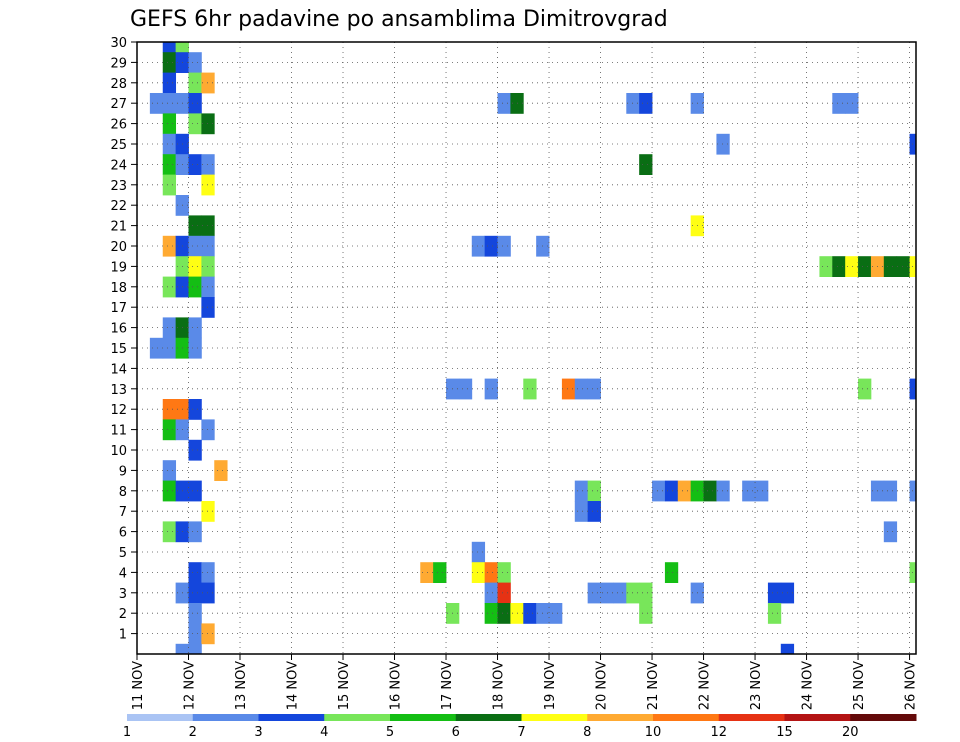 The height and width of the screenshot is (742, 960). What do you see at coordinates (118, 125) in the screenshot?
I see `y-tick-label: 26` at bounding box center [118, 125].